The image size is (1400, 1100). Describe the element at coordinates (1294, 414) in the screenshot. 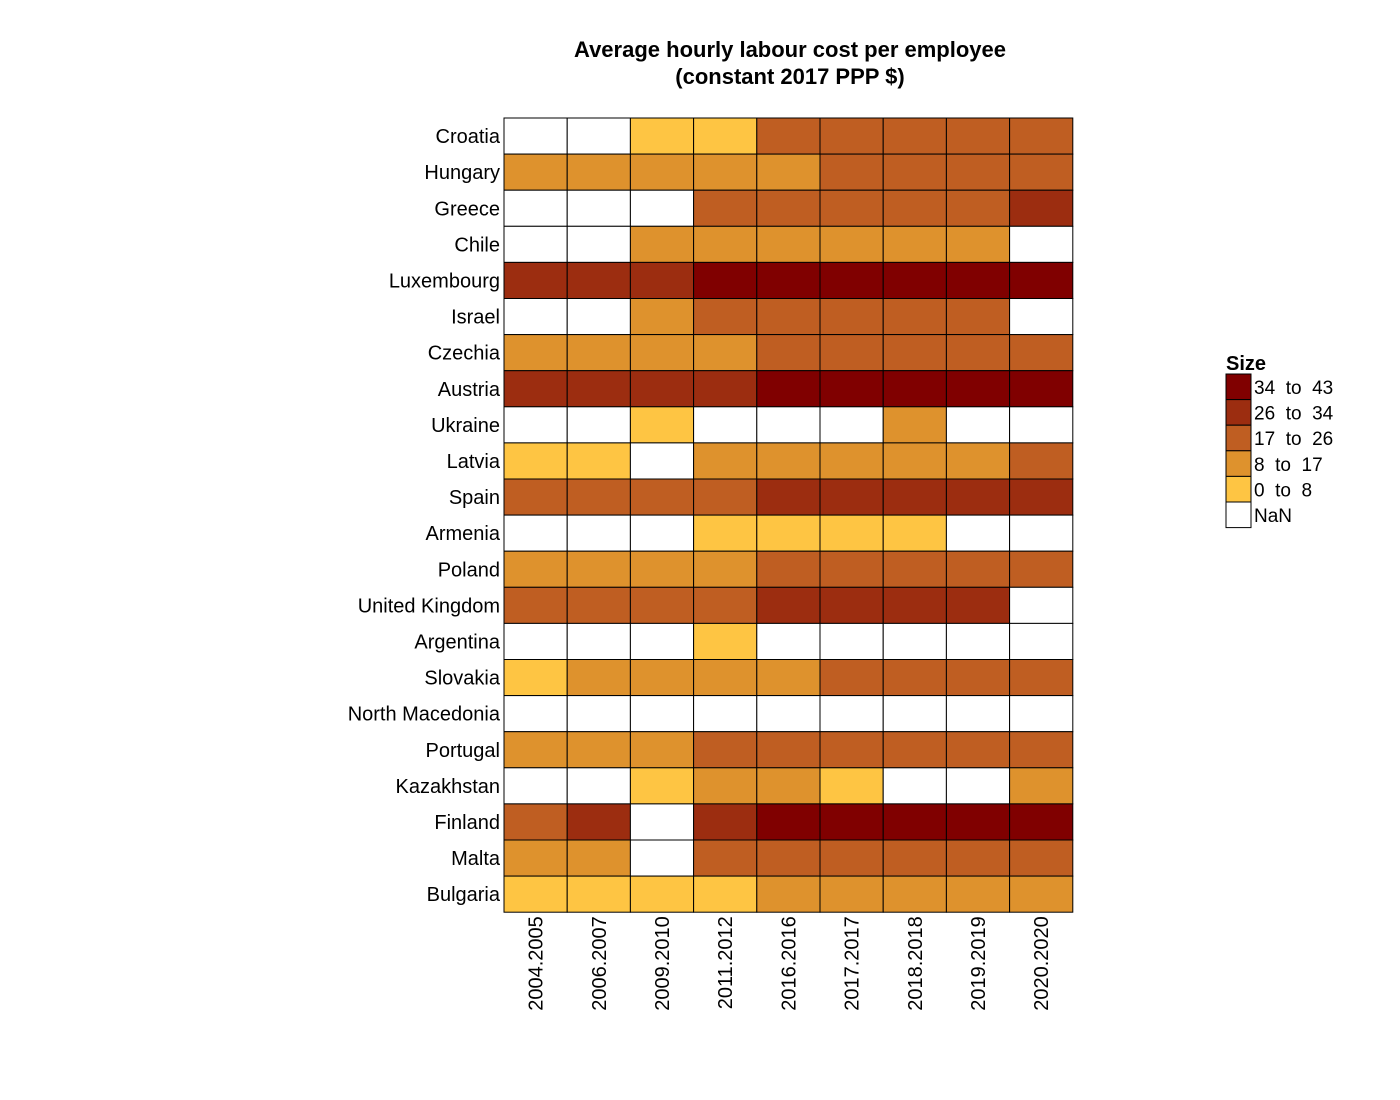

I see `legend-label: 26 to 34` at that location.